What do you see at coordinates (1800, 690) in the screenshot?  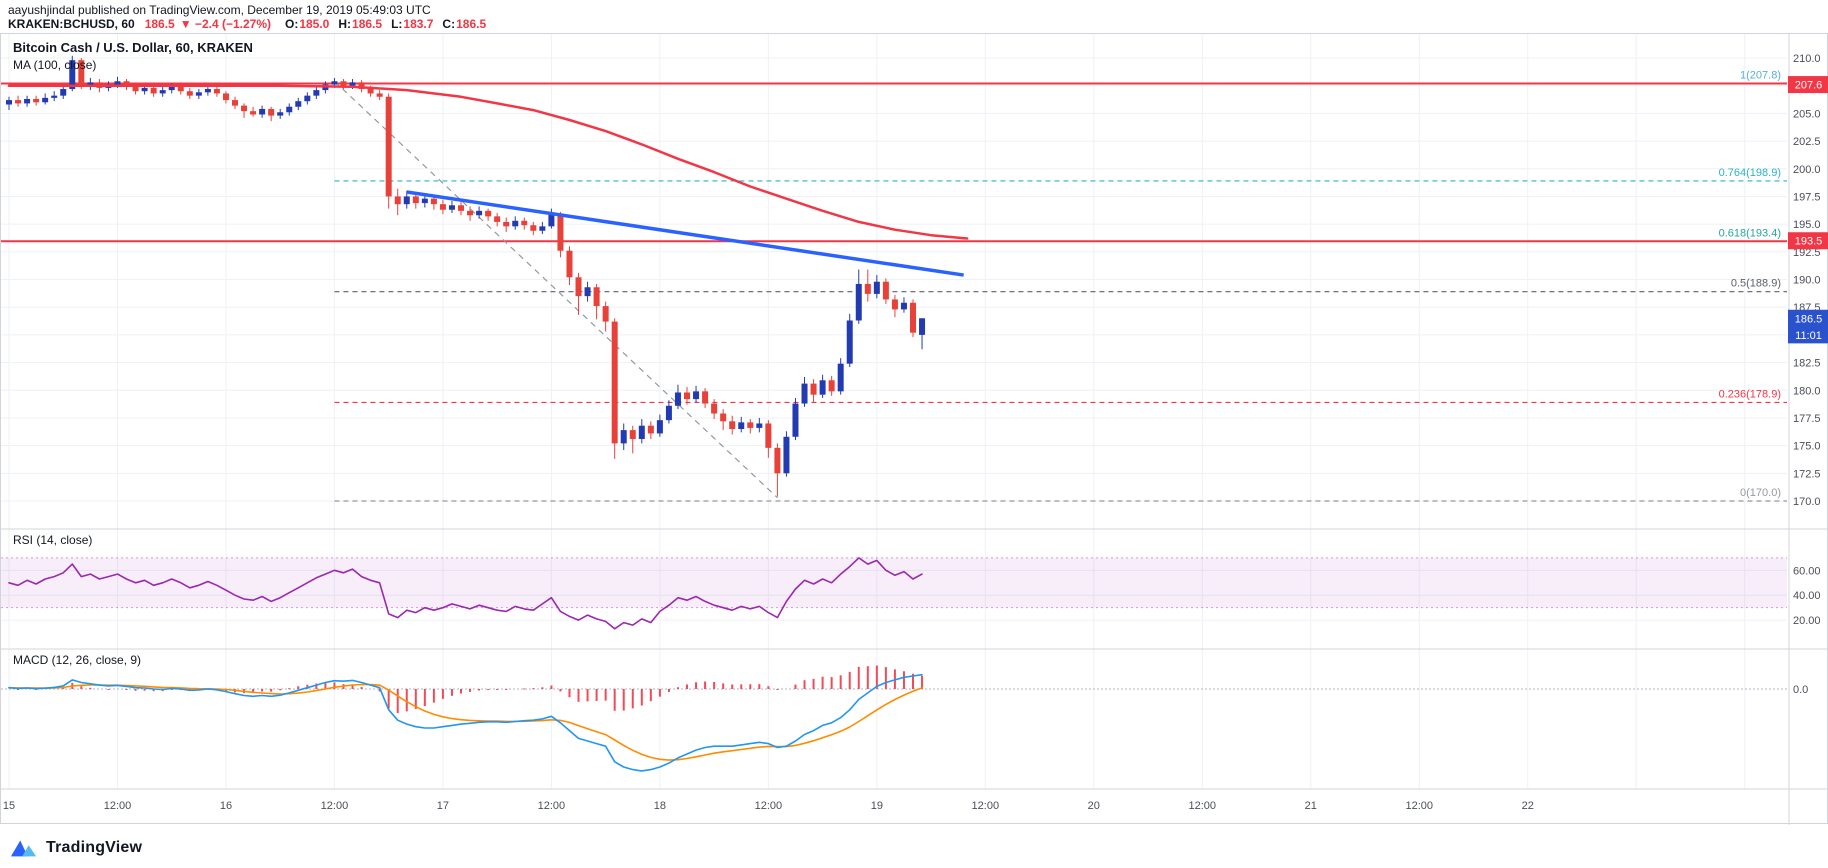 I see `svg-text: 0.0` at bounding box center [1800, 690].